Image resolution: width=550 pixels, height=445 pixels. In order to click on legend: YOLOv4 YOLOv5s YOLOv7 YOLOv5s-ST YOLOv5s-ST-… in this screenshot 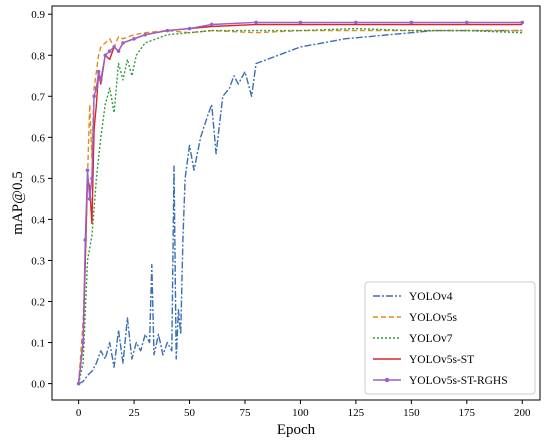, I will do `click(450, 338)`.